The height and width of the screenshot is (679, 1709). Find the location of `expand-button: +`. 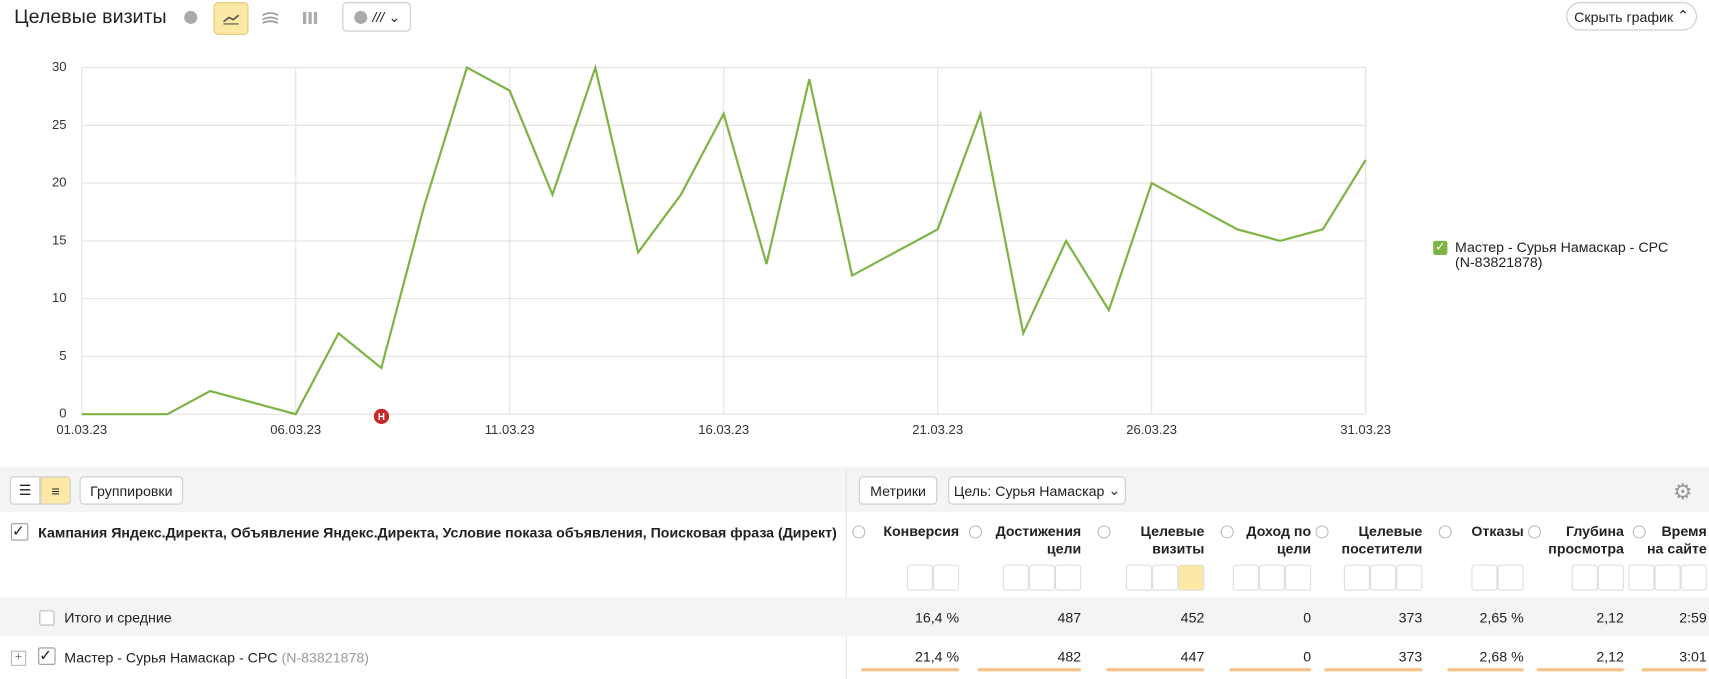

expand-button: + is located at coordinates (18, 658).